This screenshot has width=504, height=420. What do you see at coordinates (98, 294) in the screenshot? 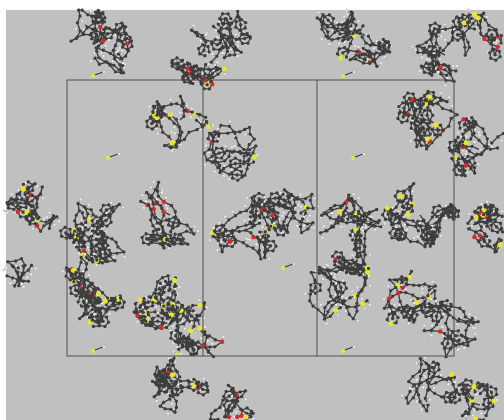
I see `sulfur-atom` at bounding box center [98, 294].